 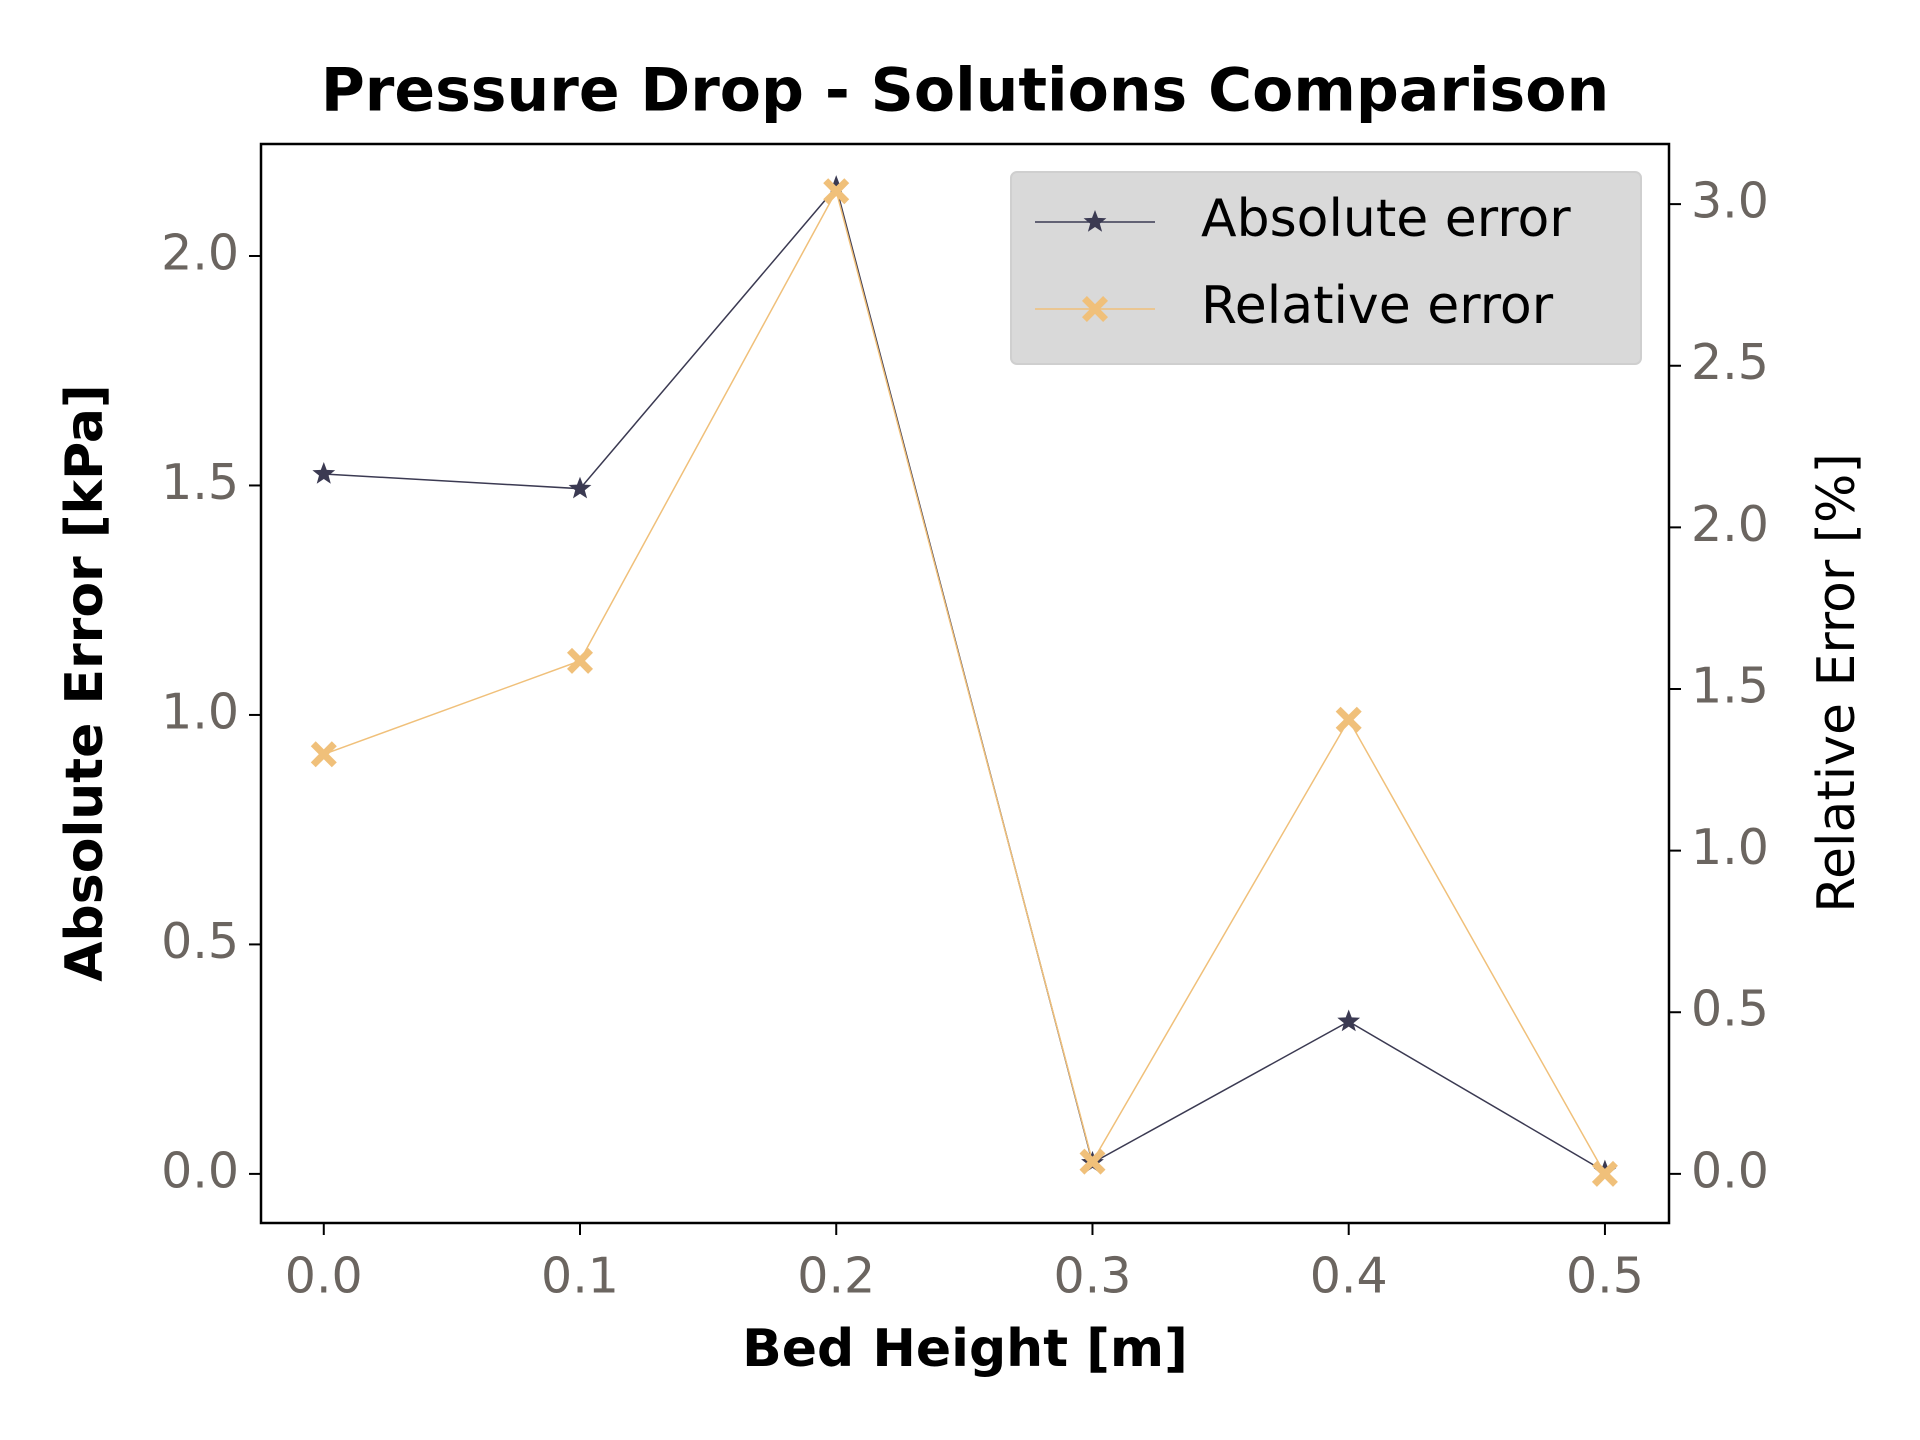 What do you see at coordinates (1605, 1276) in the screenshot?
I see `x-tick-label: 0.5` at bounding box center [1605, 1276].